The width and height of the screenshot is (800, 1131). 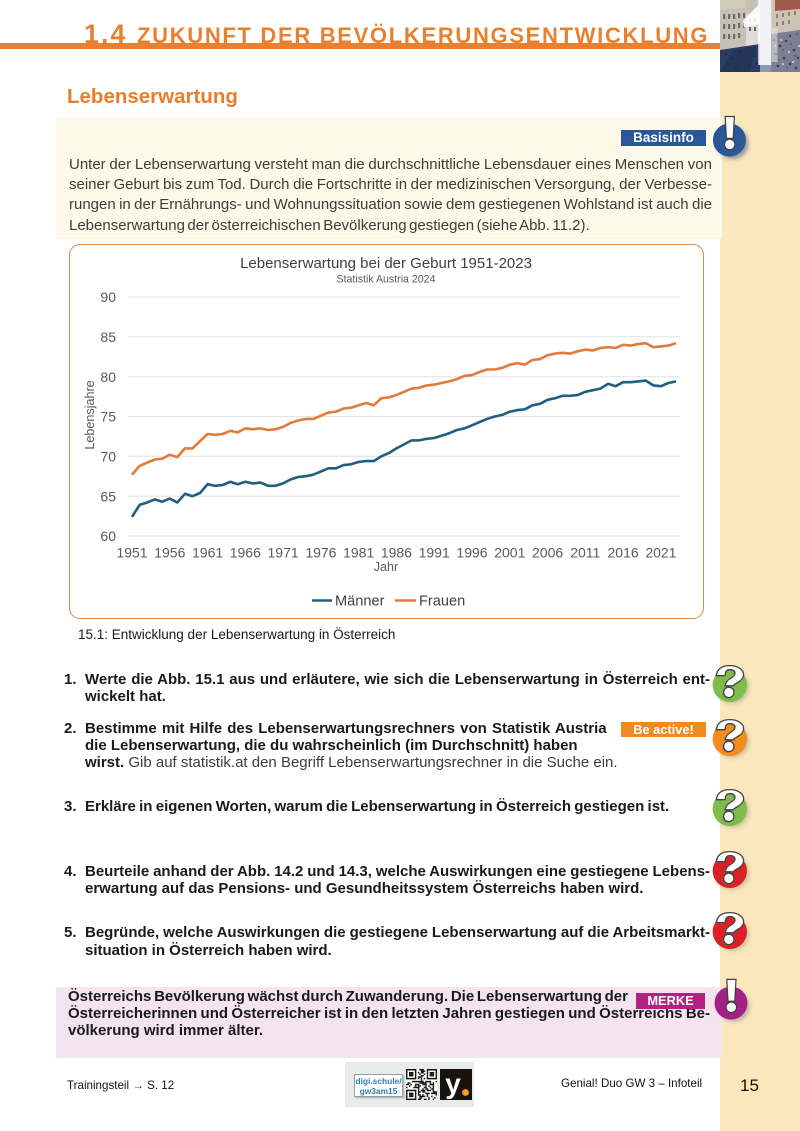 I want to click on svg-text: 85, so click(x=108, y=337).